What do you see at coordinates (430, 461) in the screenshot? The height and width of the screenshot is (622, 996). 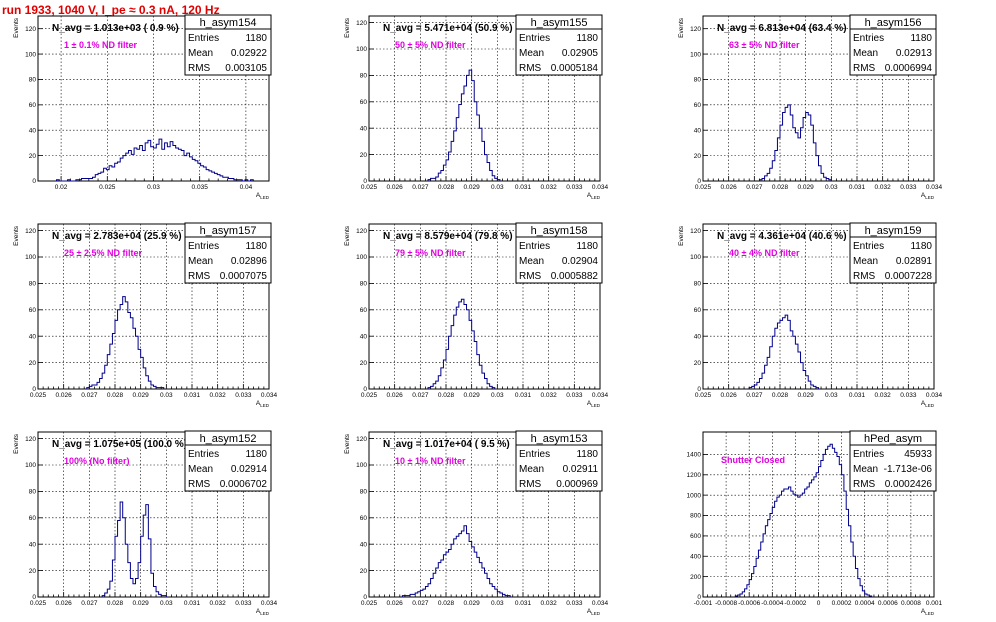 I see `filter-annotation: 10 ± 1% ND filter` at bounding box center [430, 461].